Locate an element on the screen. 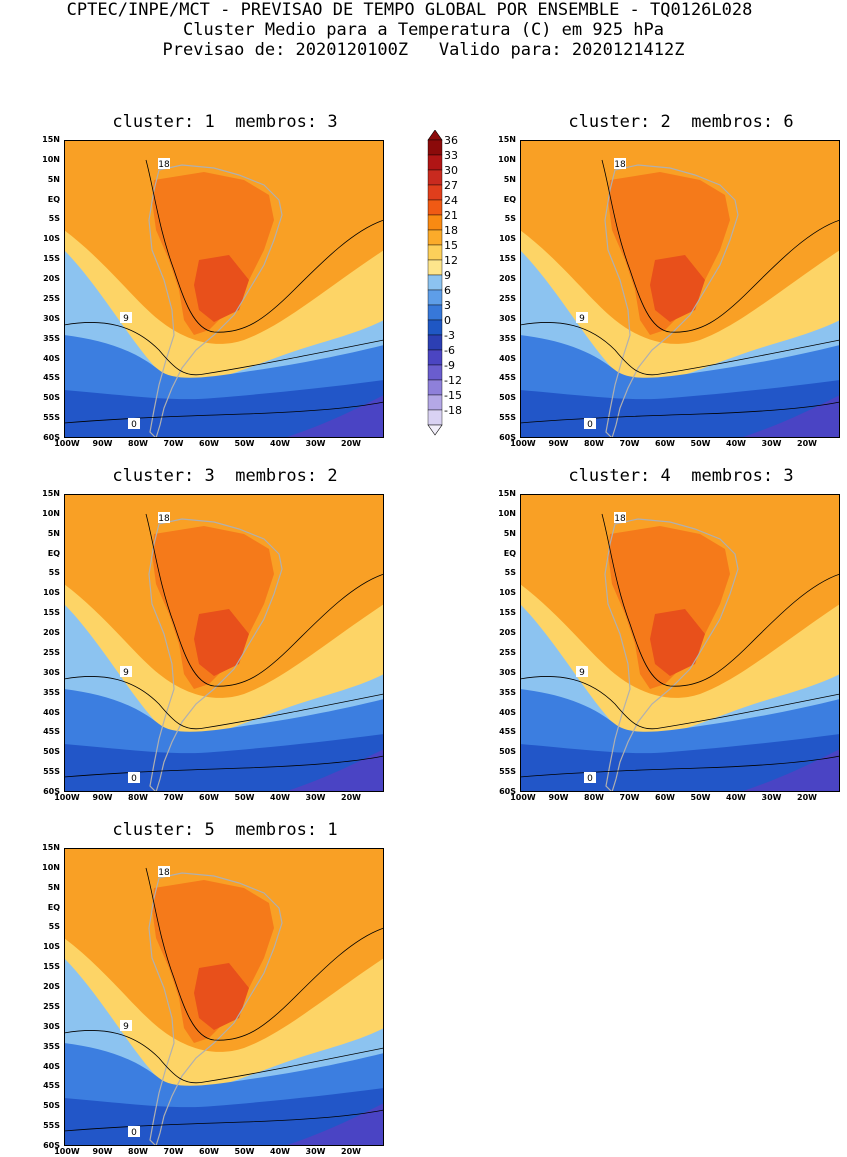 The image size is (847, 1157). colorbar-level-label: -9 is located at coordinates (449, 365).